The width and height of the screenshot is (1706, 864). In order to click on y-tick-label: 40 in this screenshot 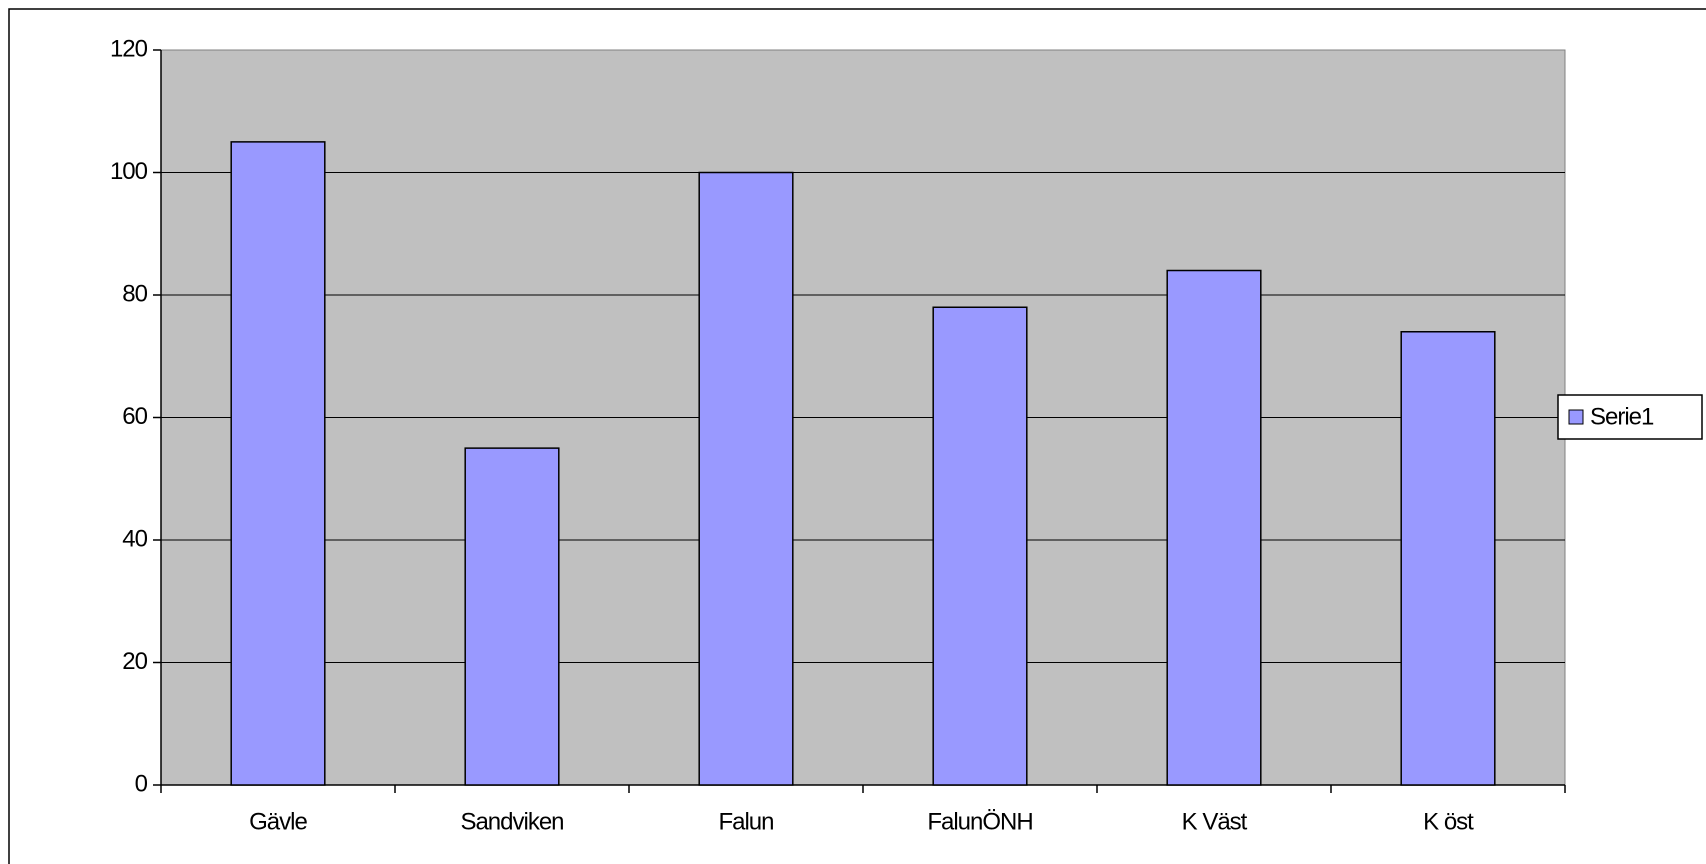, I will do `click(134, 538)`.